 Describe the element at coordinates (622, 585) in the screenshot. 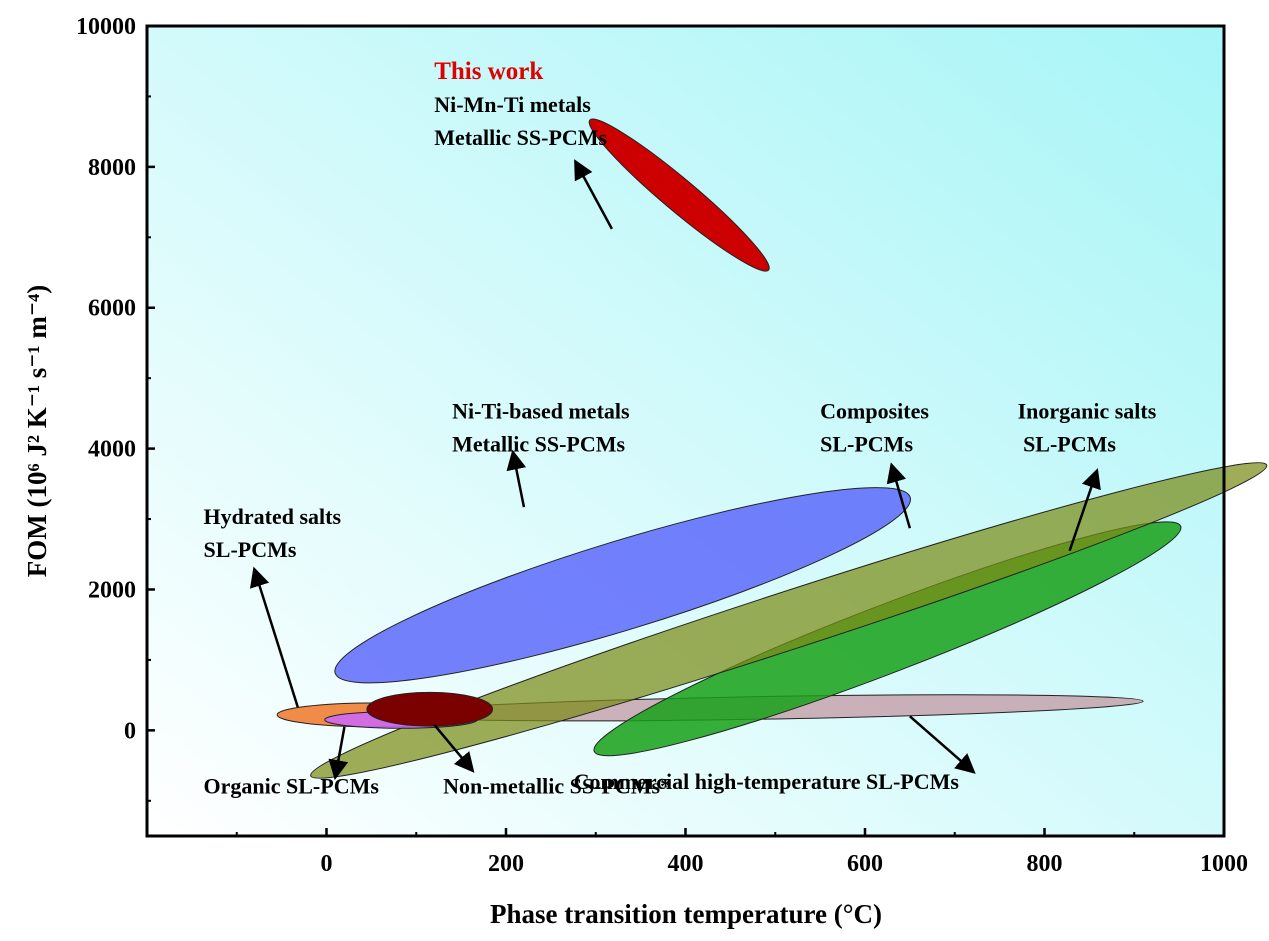

I see `region-ni-ti-based-metals-metallic-ss-pcms` at that location.